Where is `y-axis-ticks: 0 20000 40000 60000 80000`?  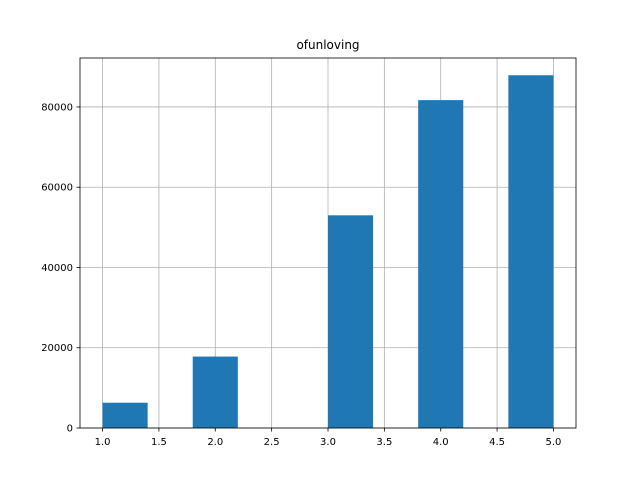
y-axis-ticks: 0 20000 40000 60000 80000 is located at coordinates (60, 268).